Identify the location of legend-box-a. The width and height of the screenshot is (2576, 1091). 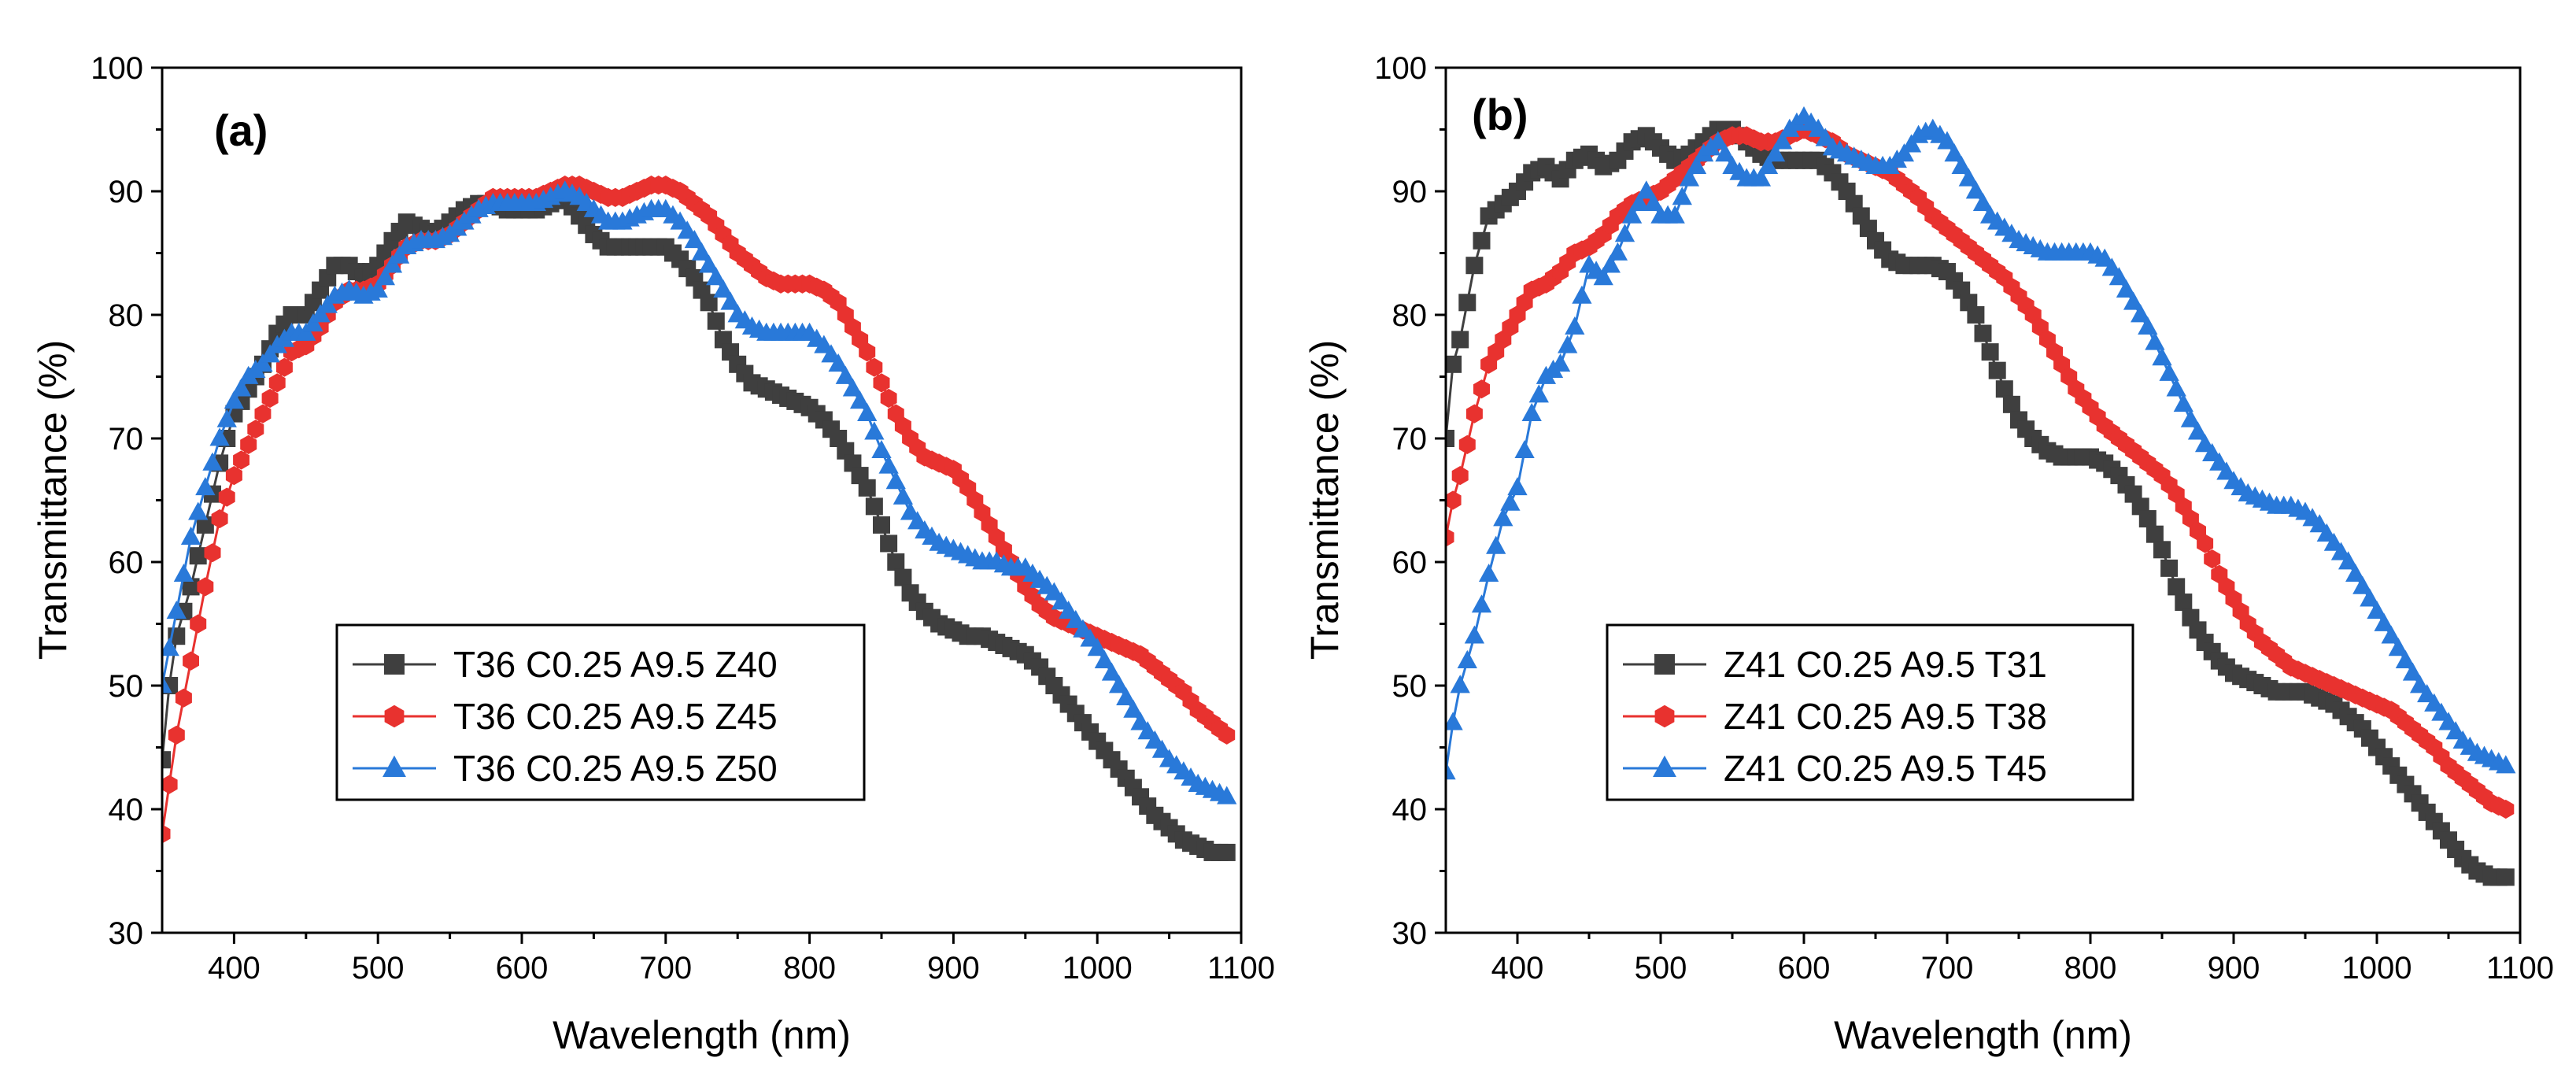
(600, 712).